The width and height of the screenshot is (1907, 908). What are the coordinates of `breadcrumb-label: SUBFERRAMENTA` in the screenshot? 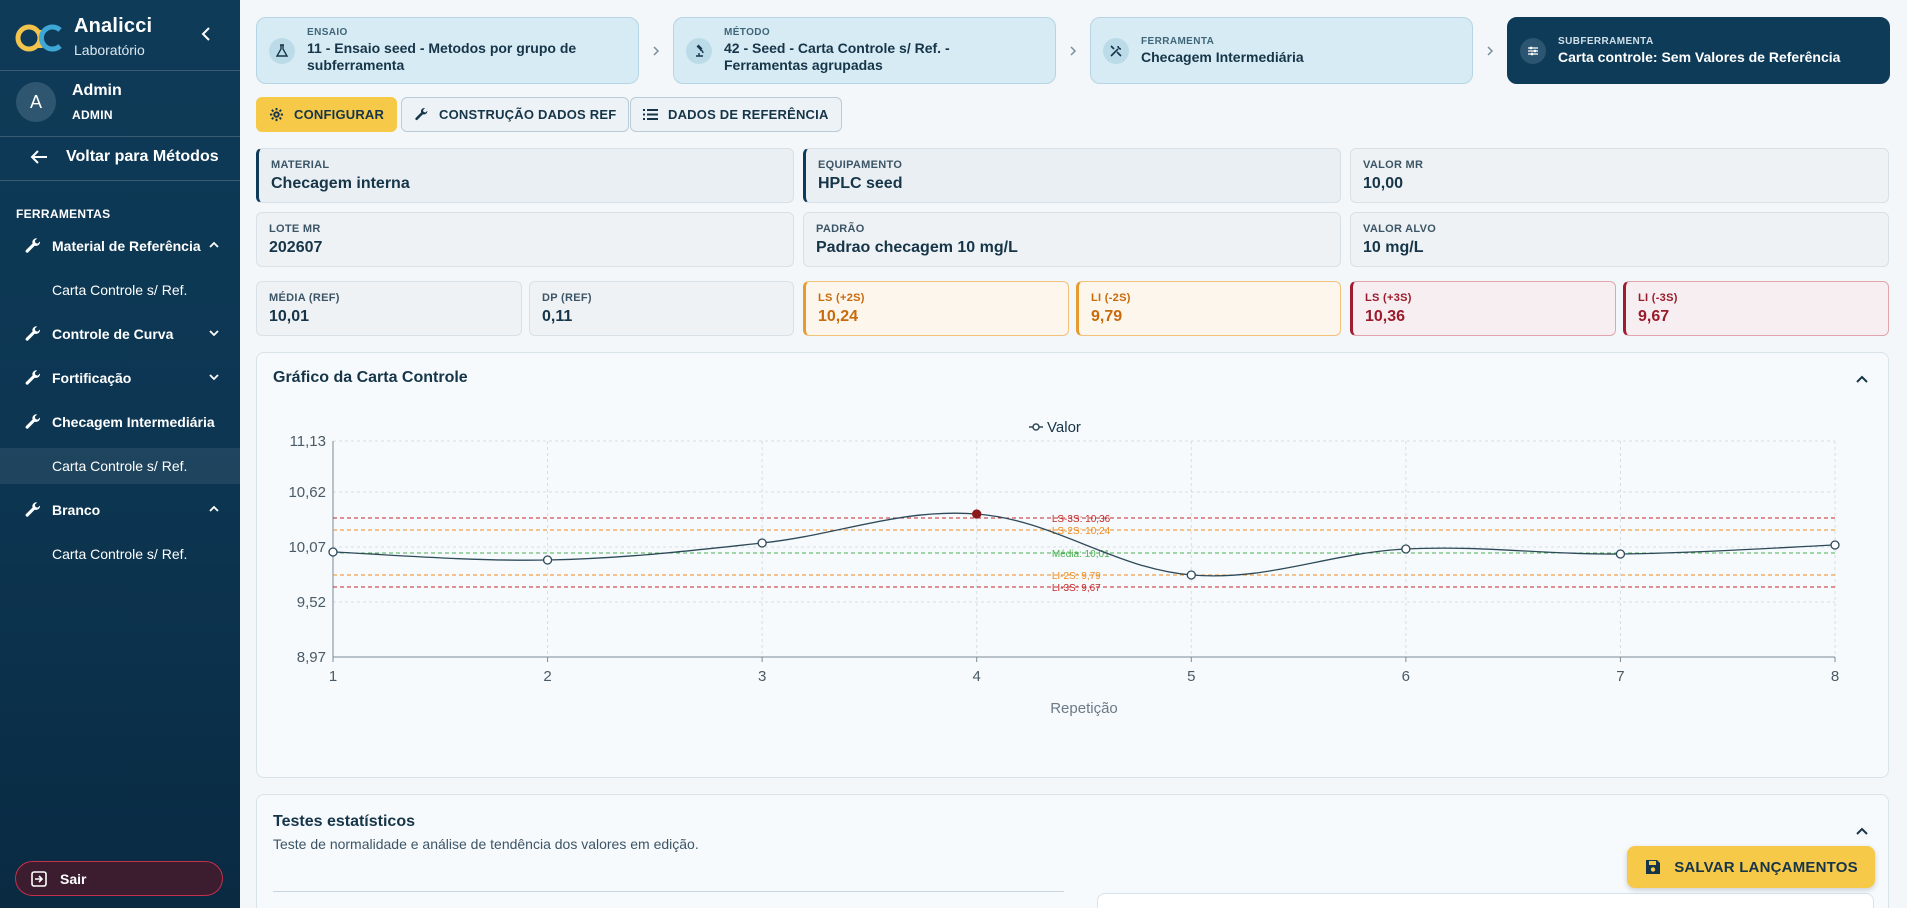 It's located at (1606, 41).